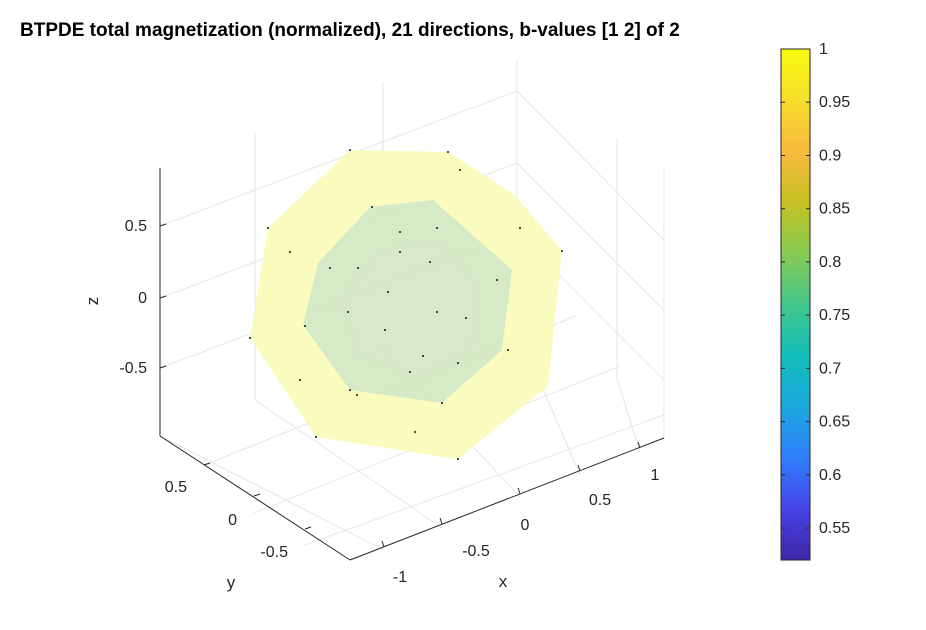 The height and width of the screenshot is (630, 926). What do you see at coordinates (476, 551) in the screenshot?
I see `x-tick-label: -0.5` at bounding box center [476, 551].